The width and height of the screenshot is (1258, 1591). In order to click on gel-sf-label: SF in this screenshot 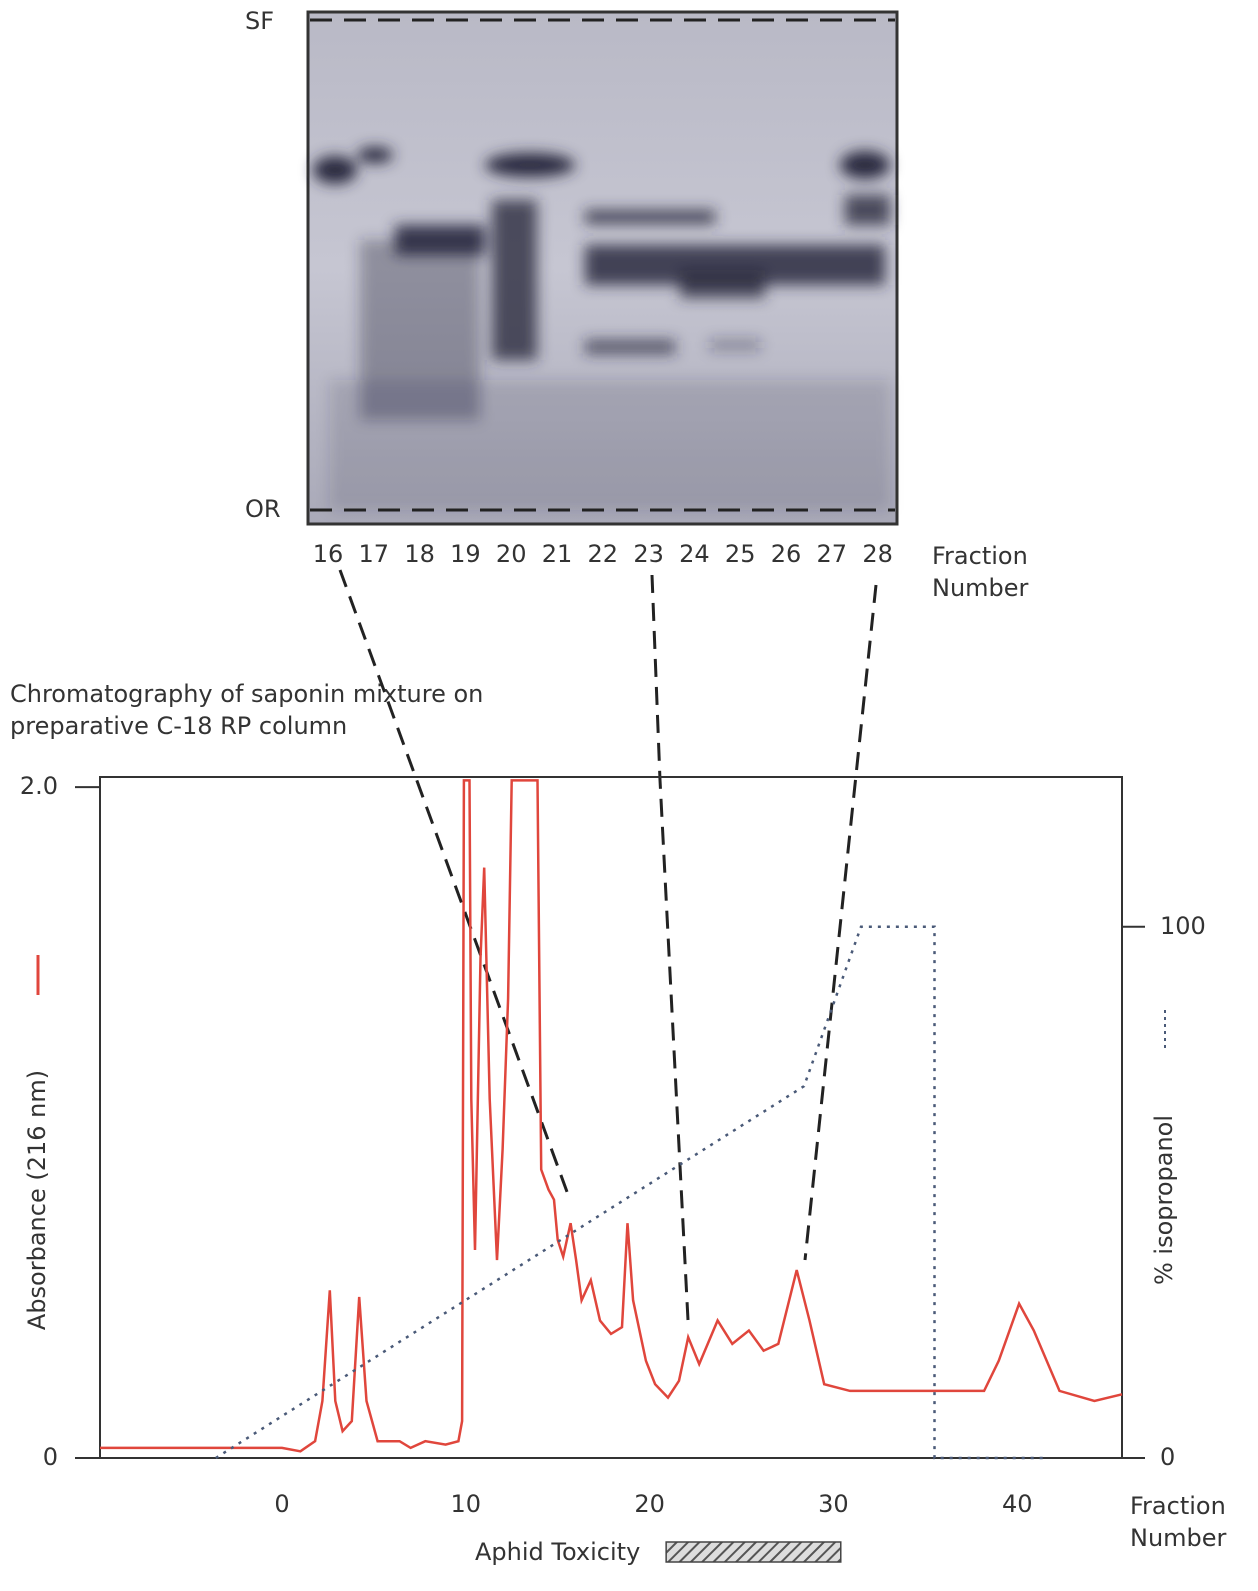, I will do `click(259, 21)`.